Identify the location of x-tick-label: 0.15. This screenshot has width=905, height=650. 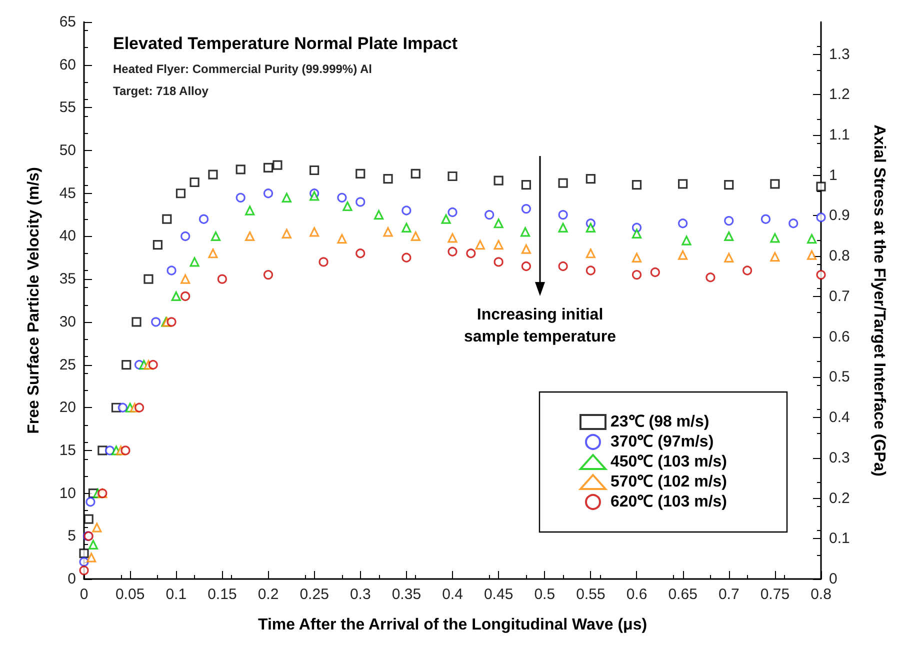
(222, 594).